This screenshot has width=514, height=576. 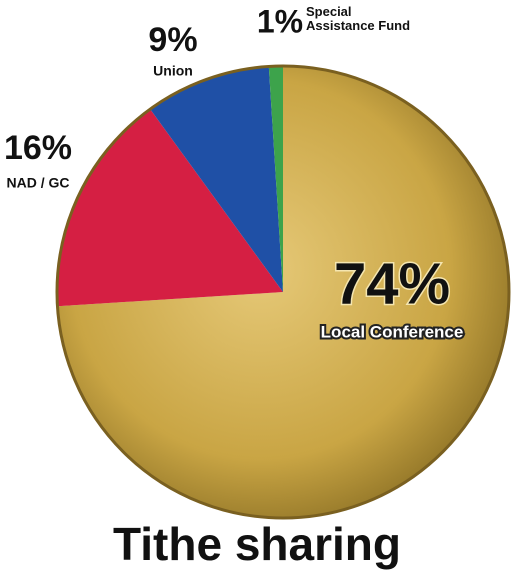 I want to click on value-label: 9%, so click(x=172, y=40).